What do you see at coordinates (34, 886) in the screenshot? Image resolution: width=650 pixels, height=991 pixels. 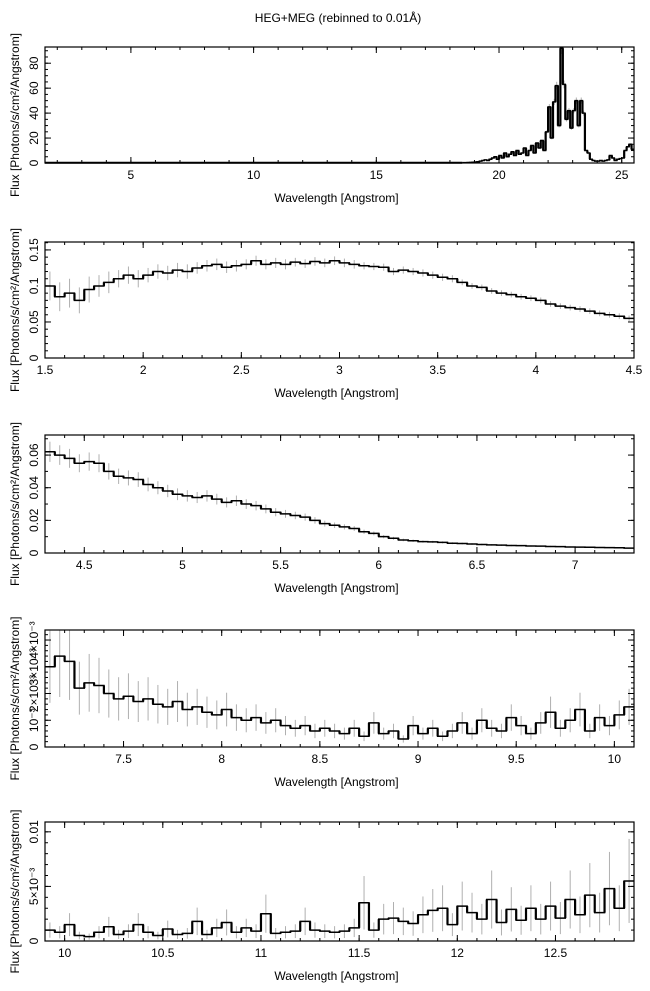 I see `y-tick-label: 5×10⁻³` at bounding box center [34, 886].